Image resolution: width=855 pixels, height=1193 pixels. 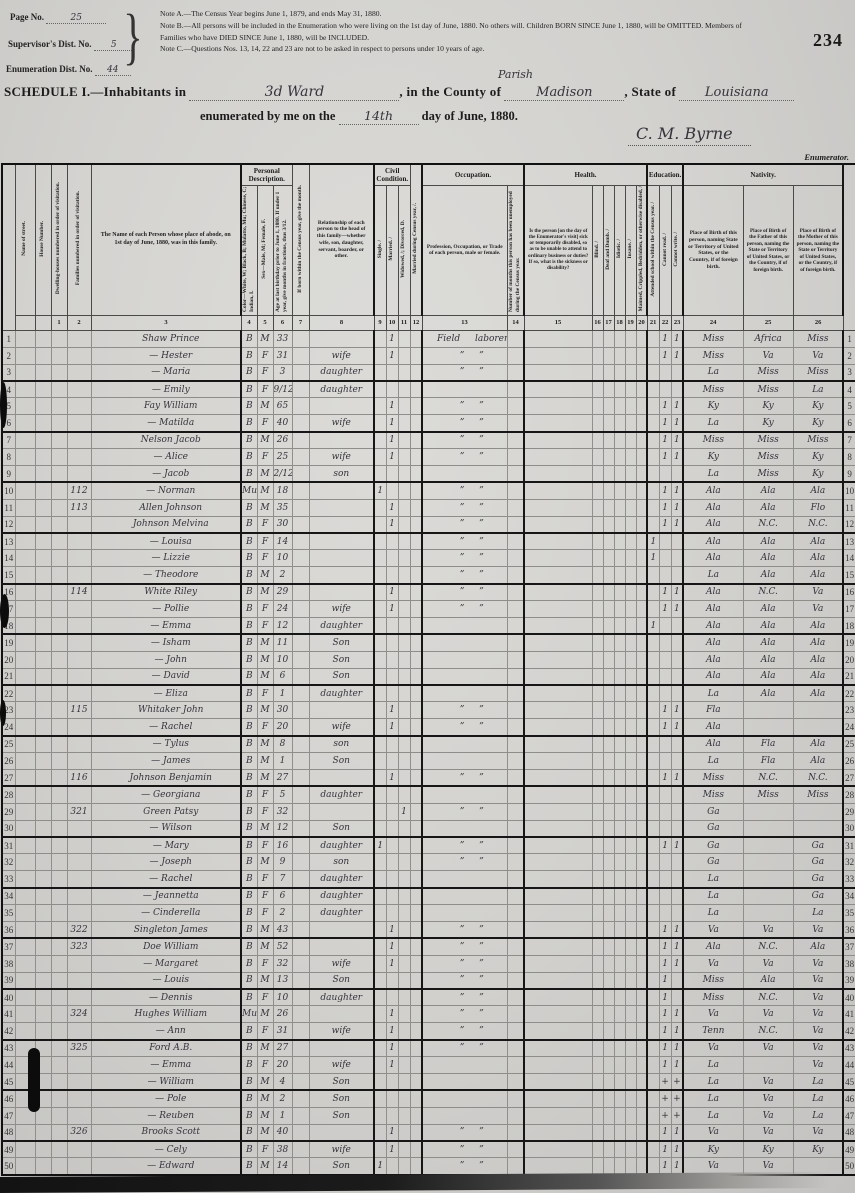 I want to click on cell-a: 12, so click(x=282, y=626).